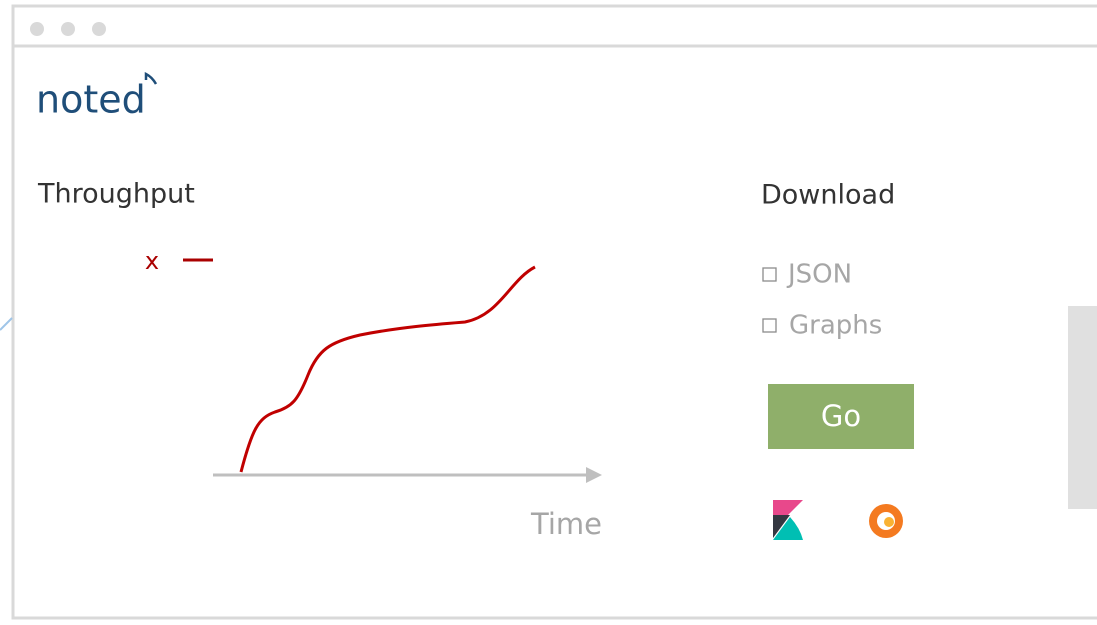  What do you see at coordinates (554, 26) in the screenshot?
I see `title-bar` at bounding box center [554, 26].